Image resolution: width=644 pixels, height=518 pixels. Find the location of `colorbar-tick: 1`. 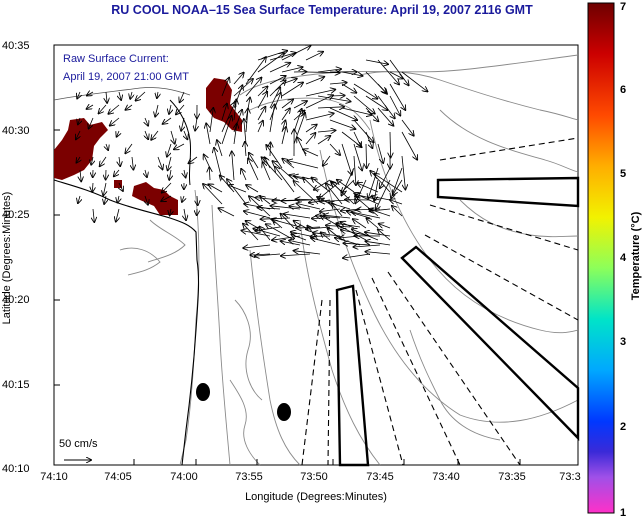

colorbar-tick: 1 is located at coordinates (623, 512).